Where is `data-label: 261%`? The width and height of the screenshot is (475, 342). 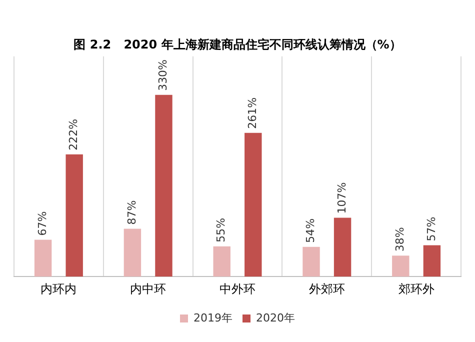
data-label: 261% is located at coordinates (253, 113).